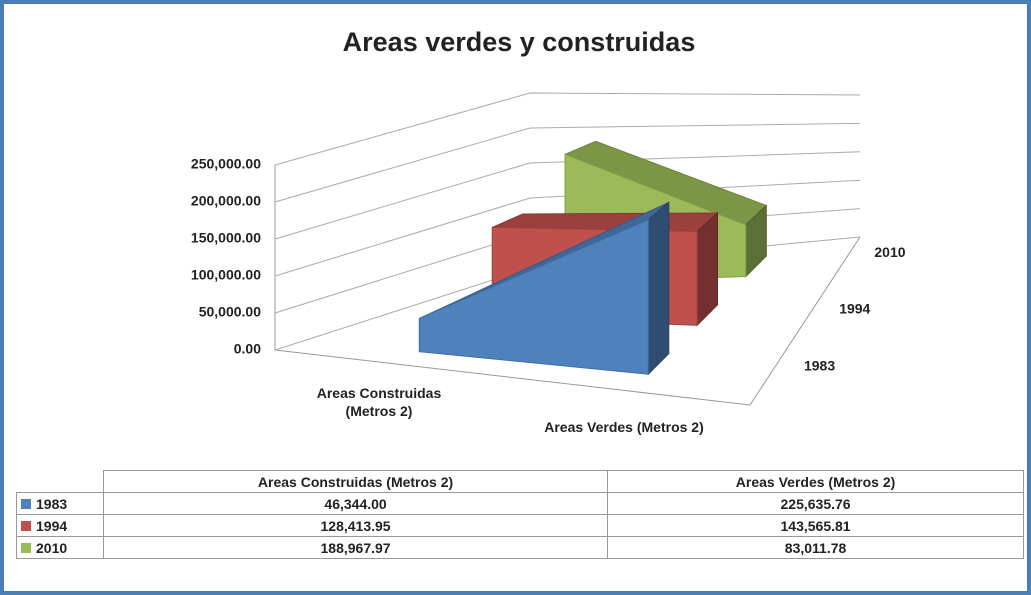  I want to click on table-legend-cell: 1994, so click(60, 525).